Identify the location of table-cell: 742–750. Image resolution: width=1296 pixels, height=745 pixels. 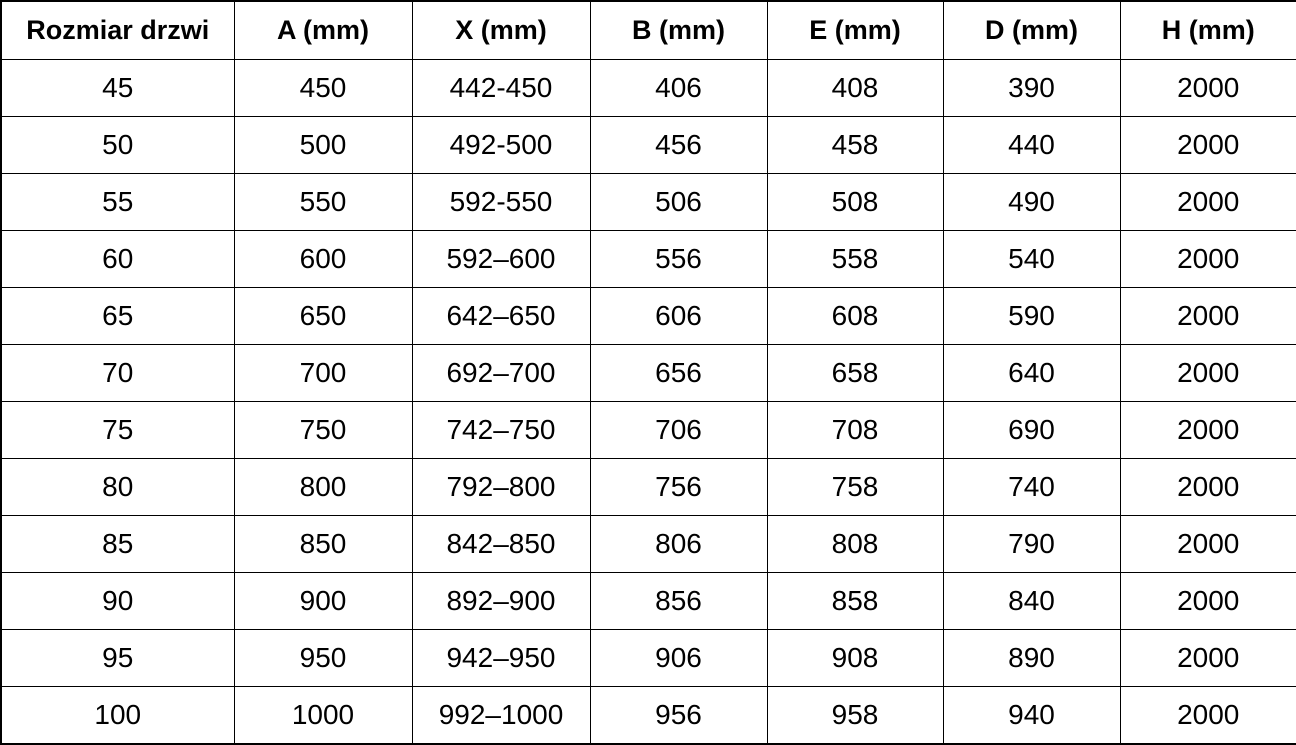
(501, 430).